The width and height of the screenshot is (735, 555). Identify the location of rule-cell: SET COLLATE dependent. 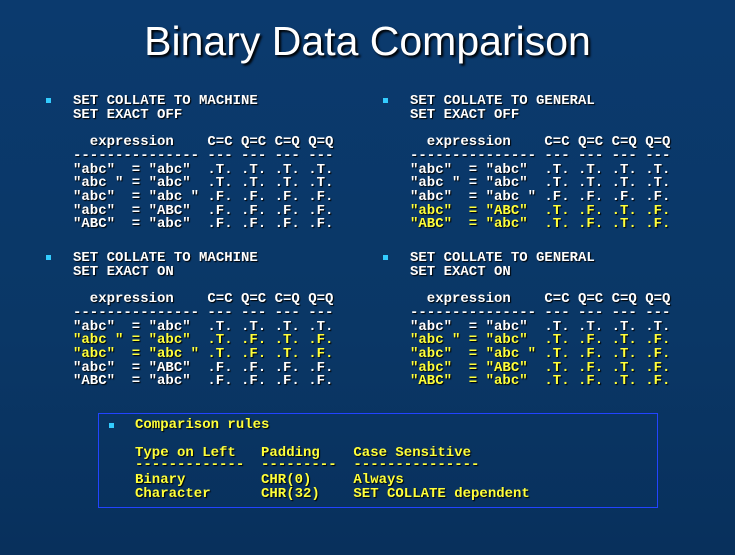
(441, 493).